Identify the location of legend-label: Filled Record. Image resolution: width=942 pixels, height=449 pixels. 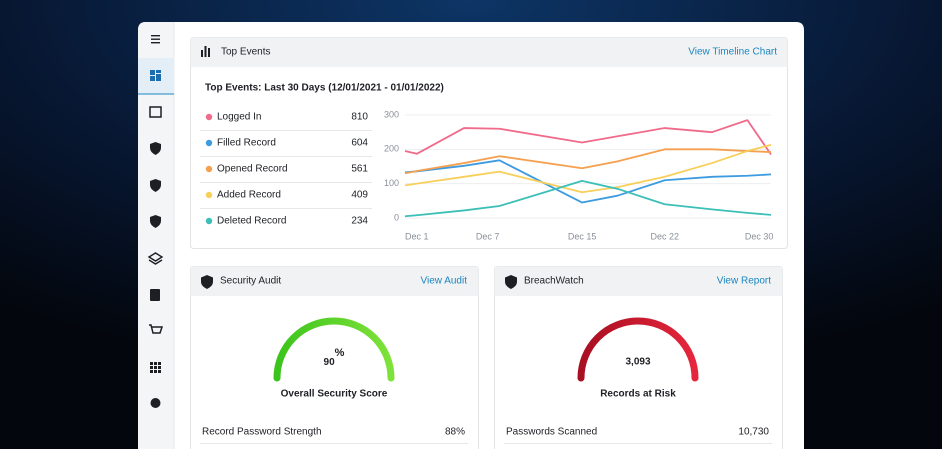
(246, 143).